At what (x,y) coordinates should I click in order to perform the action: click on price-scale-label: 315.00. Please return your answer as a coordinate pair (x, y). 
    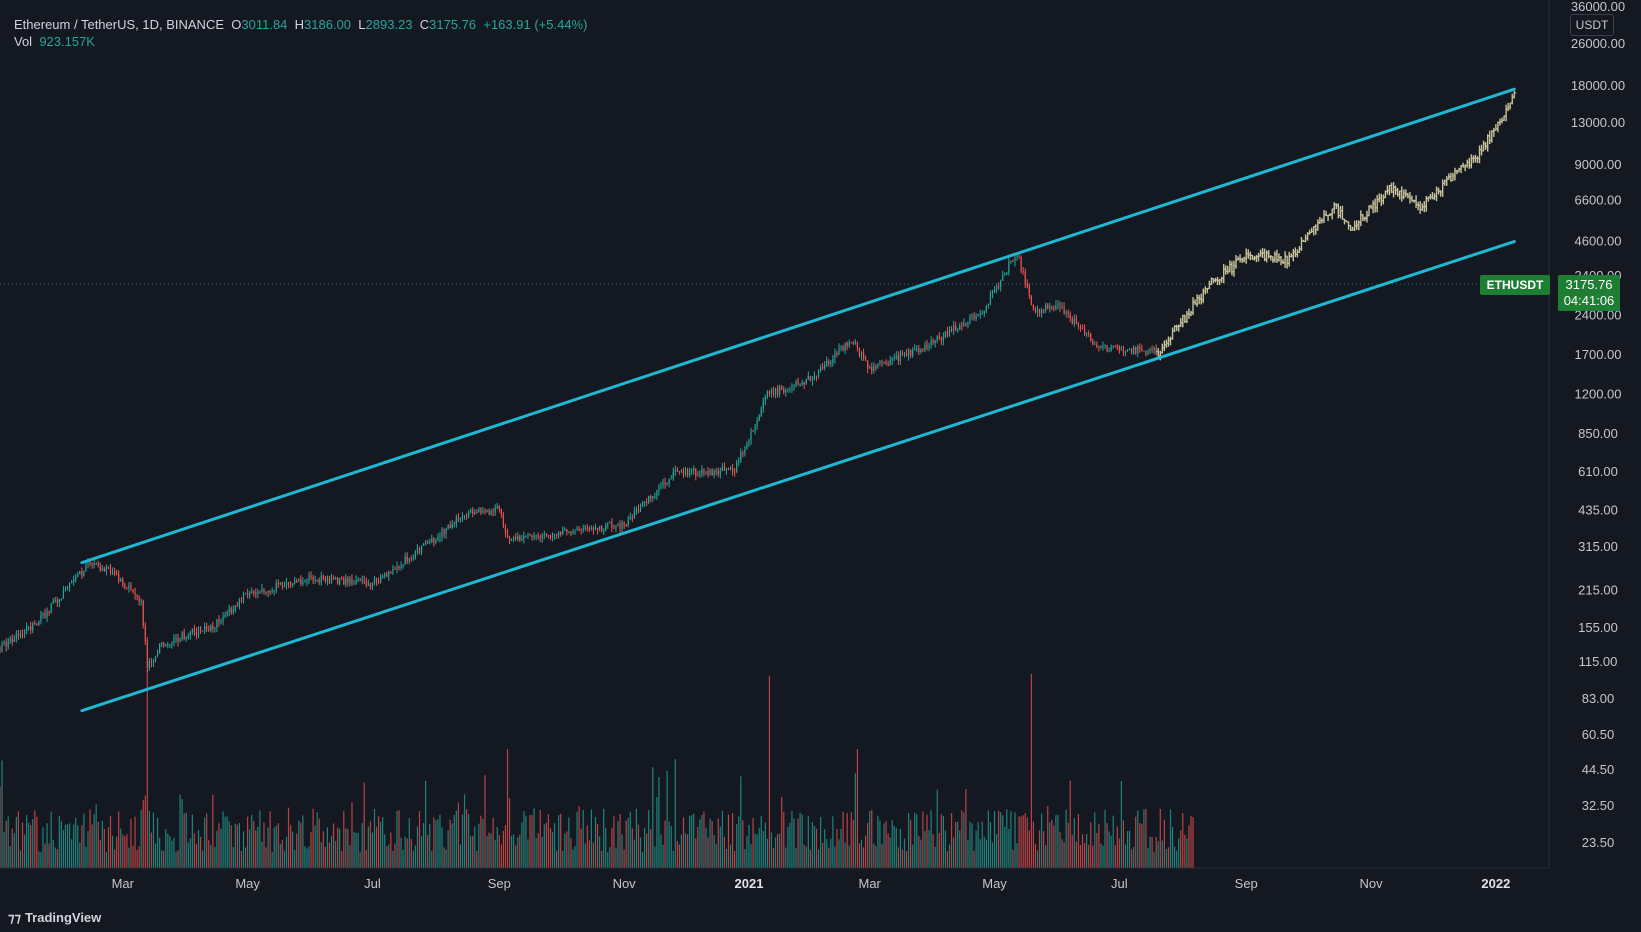
    Looking at the image, I should click on (1598, 546).